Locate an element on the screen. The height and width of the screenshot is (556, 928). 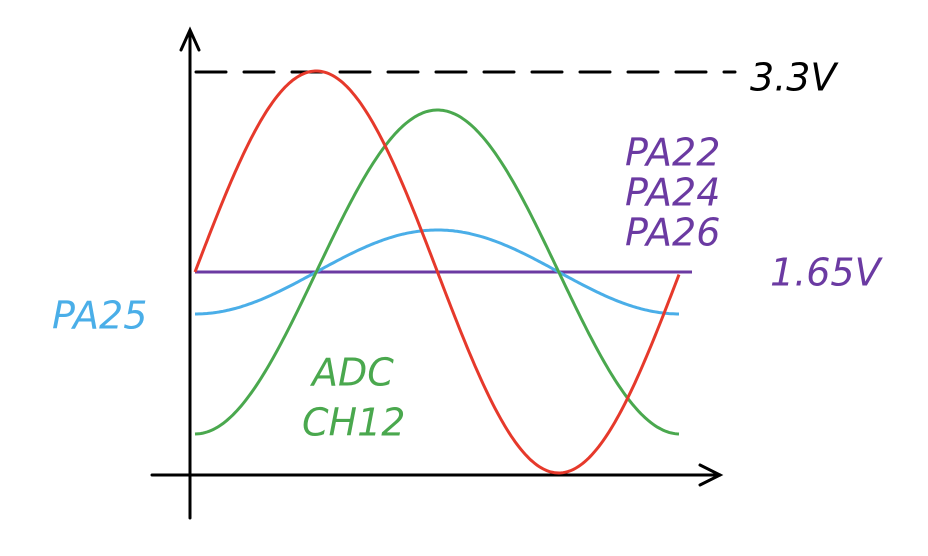
pa25-wave is located at coordinates (437, 272).